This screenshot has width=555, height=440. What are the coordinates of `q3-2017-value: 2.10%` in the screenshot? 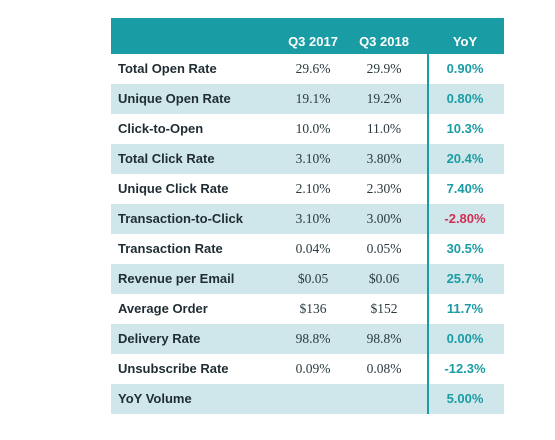 It's located at (313, 188).